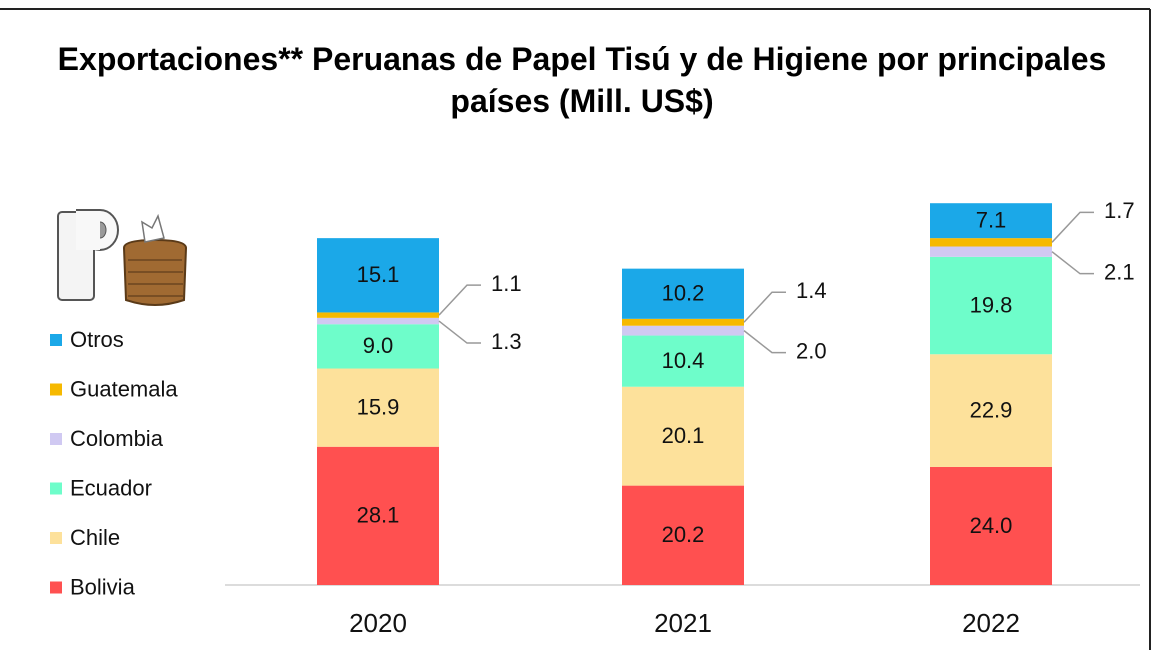 The height and width of the screenshot is (650, 1164). What do you see at coordinates (811, 290) in the screenshot?
I see `data-label: 1.4` at bounding box center [811, 290].